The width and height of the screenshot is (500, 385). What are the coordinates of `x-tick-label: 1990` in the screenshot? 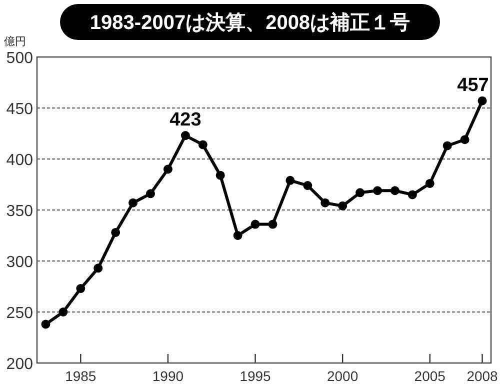 It's located at (168, 376).